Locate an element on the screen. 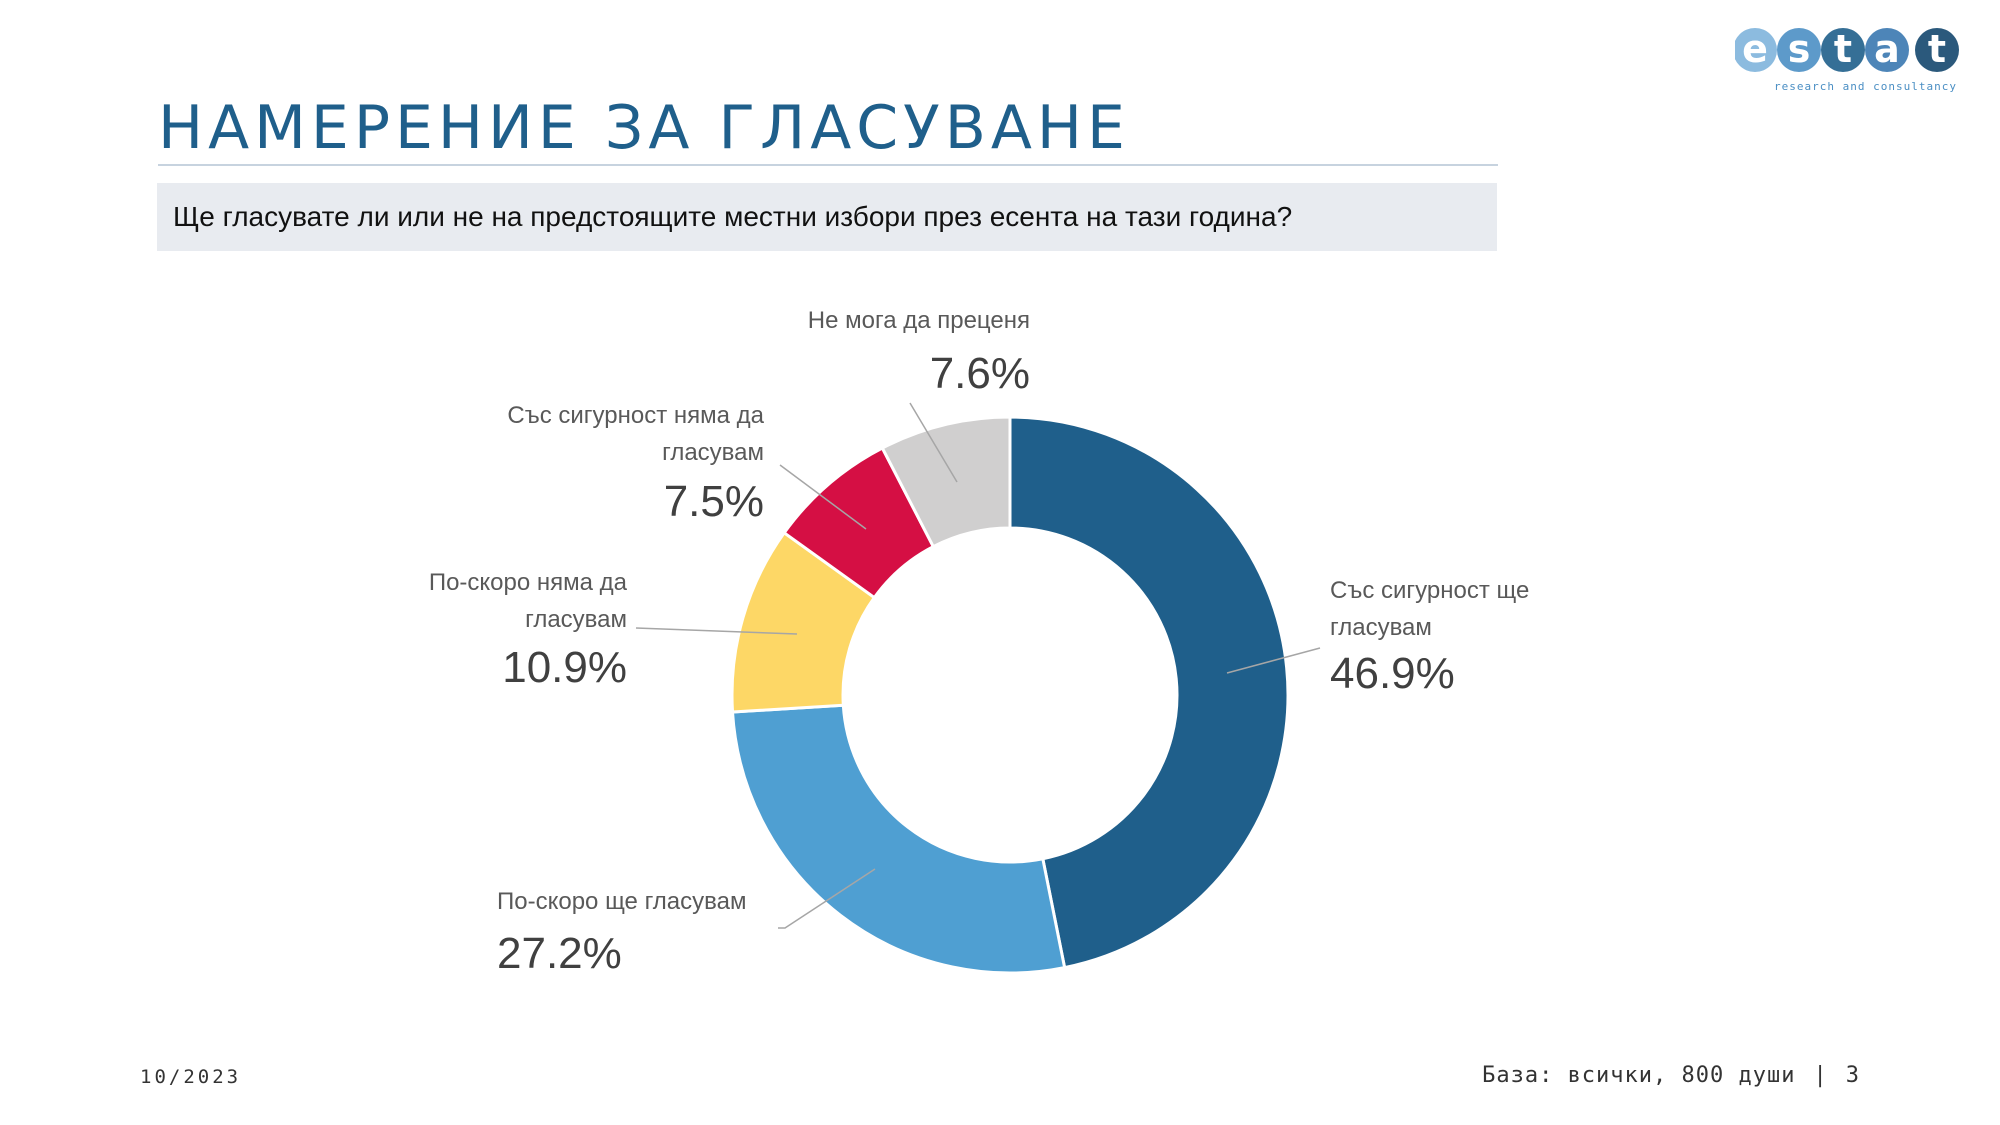 Image resolution: width=2000 pixels, height=1125 pixels. slice-label: Със сигурност няма да is located at coordinates (635, 415).